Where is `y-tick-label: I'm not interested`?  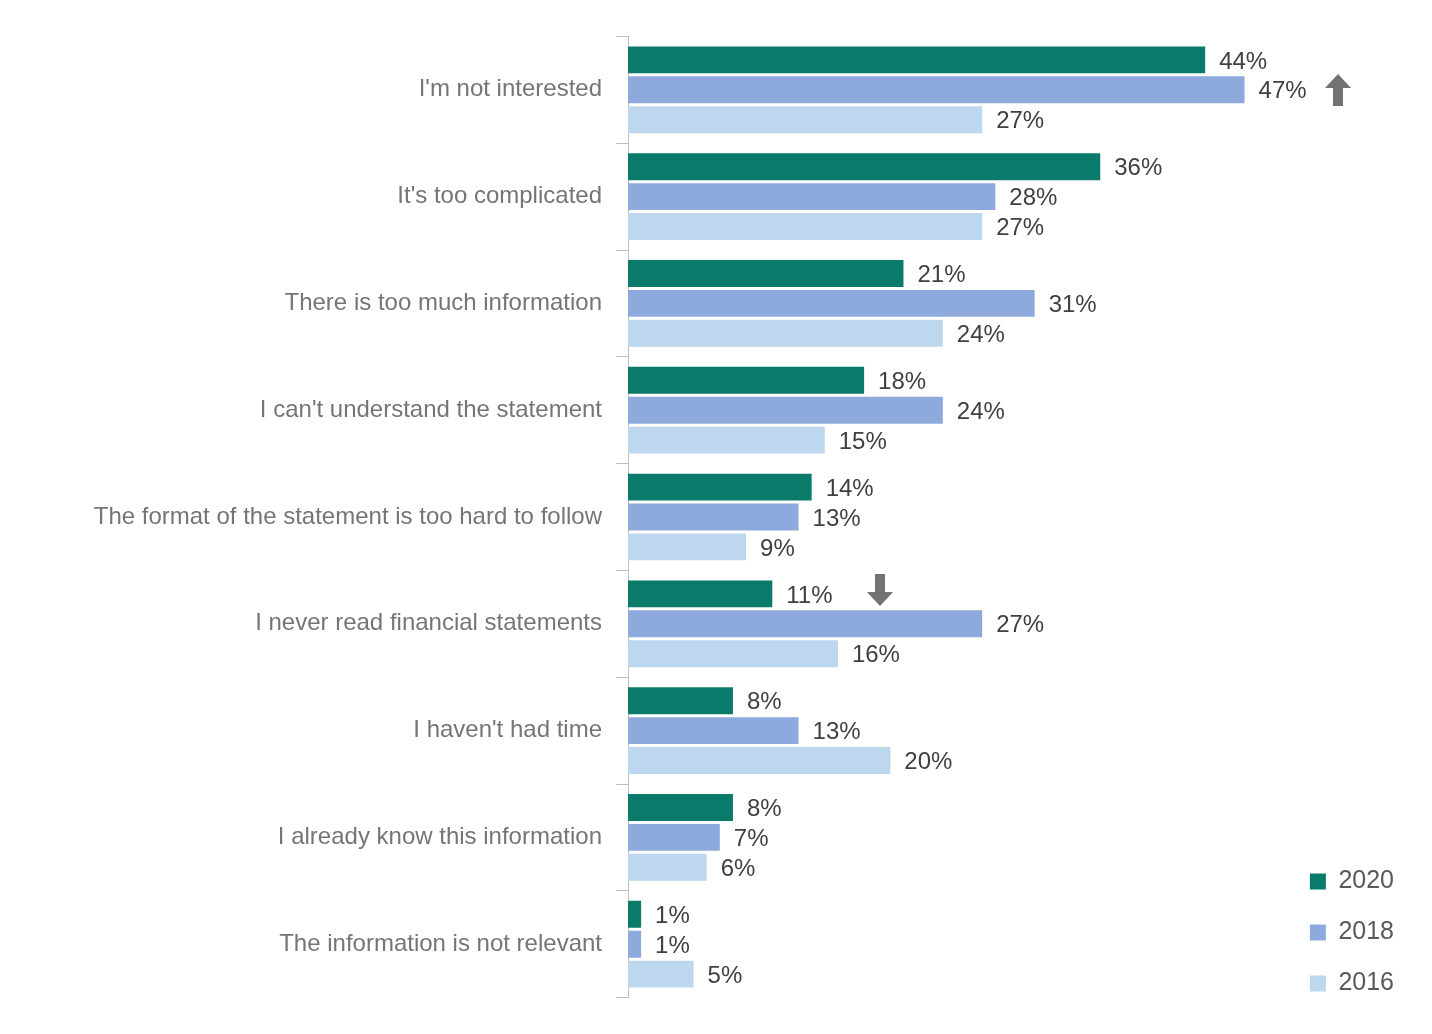
y-tick-label: I'm not interested is located at coordinates (510, 88).